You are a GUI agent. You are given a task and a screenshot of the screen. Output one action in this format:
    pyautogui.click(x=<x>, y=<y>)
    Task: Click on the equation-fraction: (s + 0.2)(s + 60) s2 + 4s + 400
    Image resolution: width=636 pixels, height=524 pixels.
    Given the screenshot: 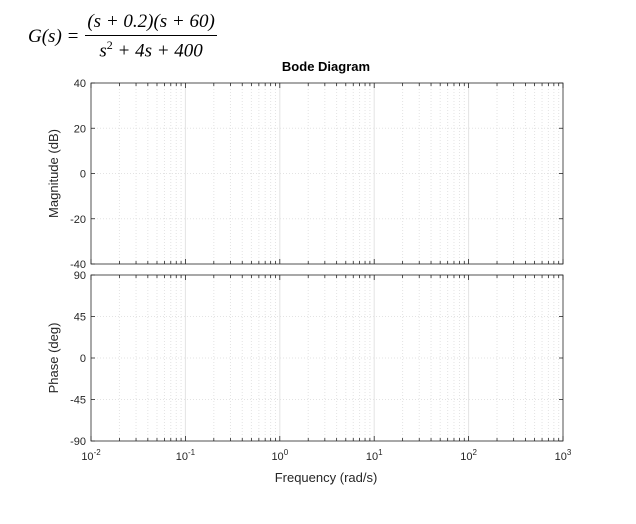 What is the action you would take?
    pyautogui.click(x=151, y=36)
    